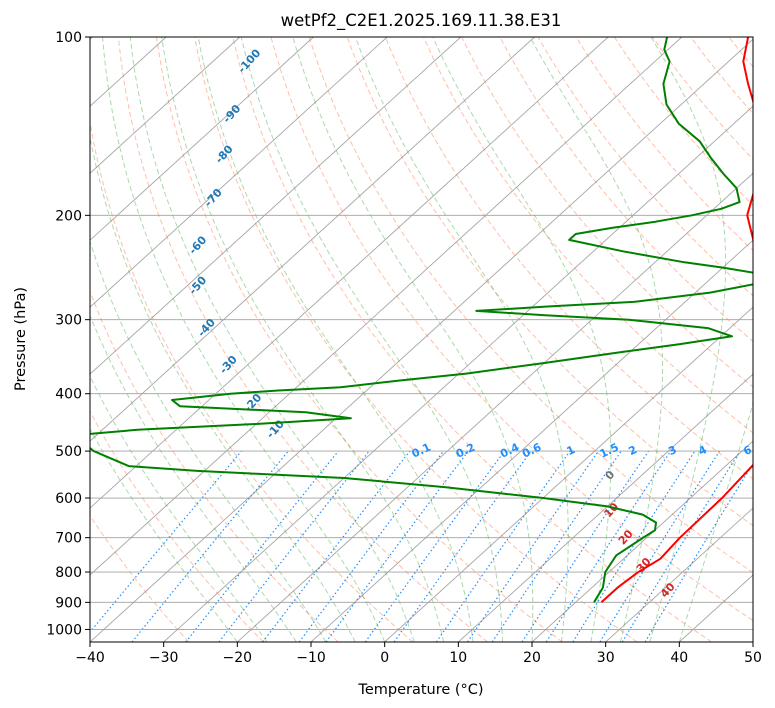 The height and width of the screenshot is (708, 775). Describe the element at coordinates (68, 603) in the screenshot. I see `y-tick-label: 900` at that location.